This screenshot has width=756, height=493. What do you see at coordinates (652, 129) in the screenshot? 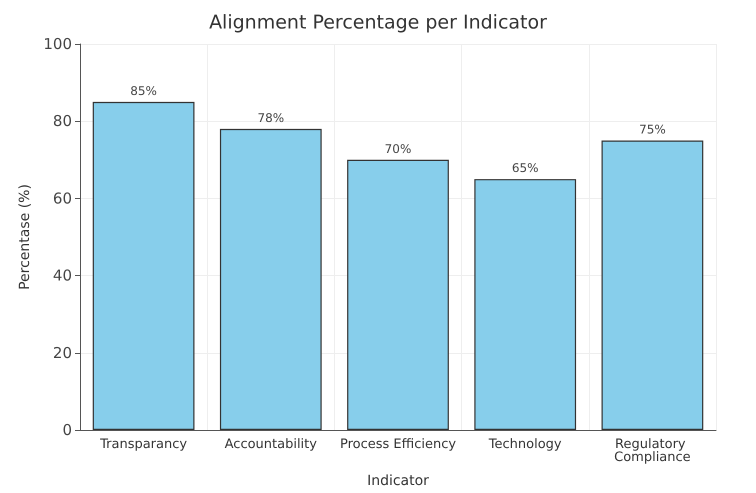
I see `data-label: 75%` at bounding box center [652, 129].